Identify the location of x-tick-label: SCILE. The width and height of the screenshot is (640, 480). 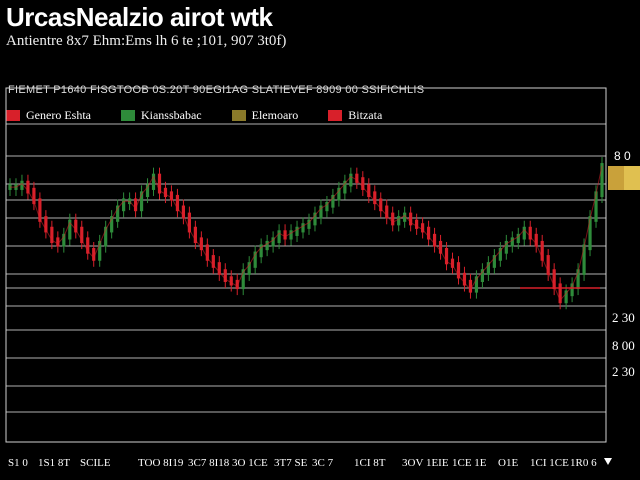
(95, 463).